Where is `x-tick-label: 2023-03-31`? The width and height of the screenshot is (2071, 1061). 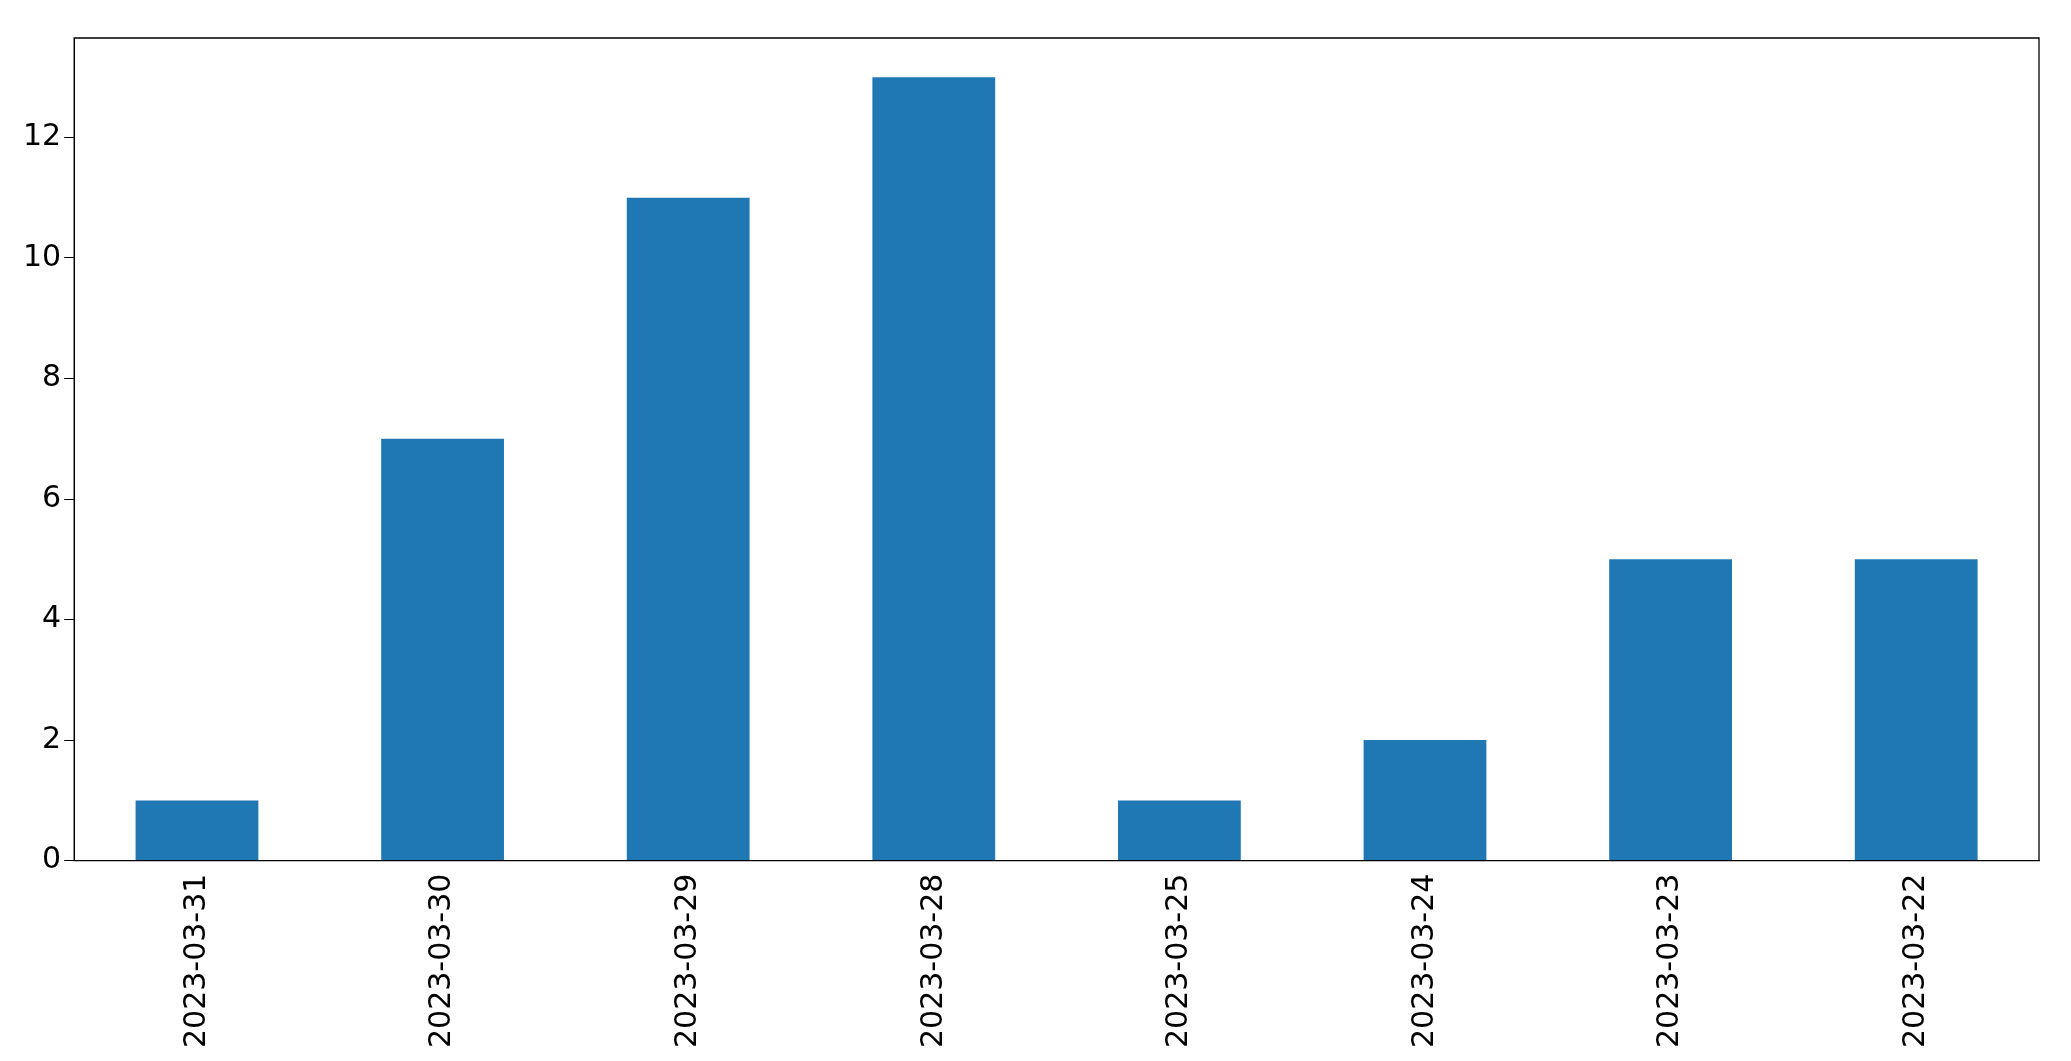
x-tick-label: 2023-03-31 is located at coordinates (194, 961).